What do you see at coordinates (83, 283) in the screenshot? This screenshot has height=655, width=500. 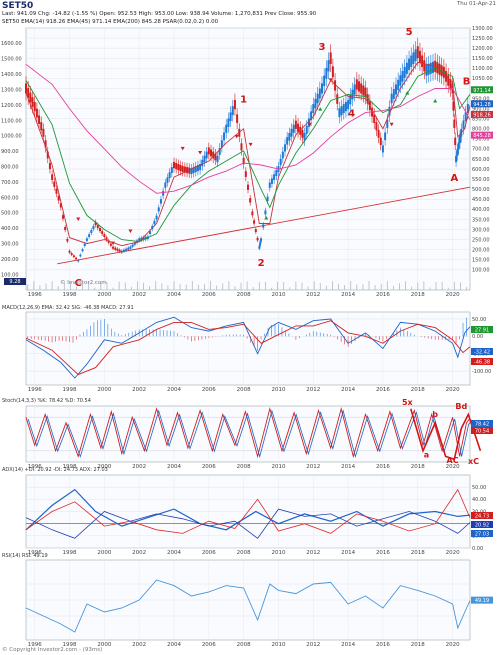 I see `watermark: © Investor2.com` at bounding box center [83, 283].